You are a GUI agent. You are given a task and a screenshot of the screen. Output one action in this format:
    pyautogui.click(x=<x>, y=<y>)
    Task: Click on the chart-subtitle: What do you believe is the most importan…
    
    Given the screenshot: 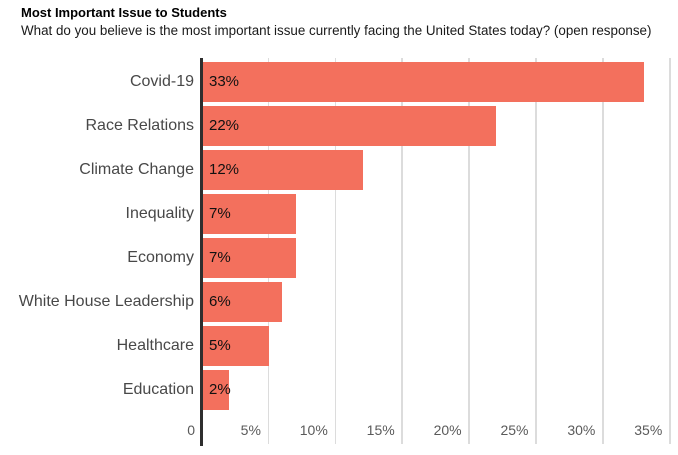 What is the action you would take?
    pyautogui.click(x=336, y=30)
    